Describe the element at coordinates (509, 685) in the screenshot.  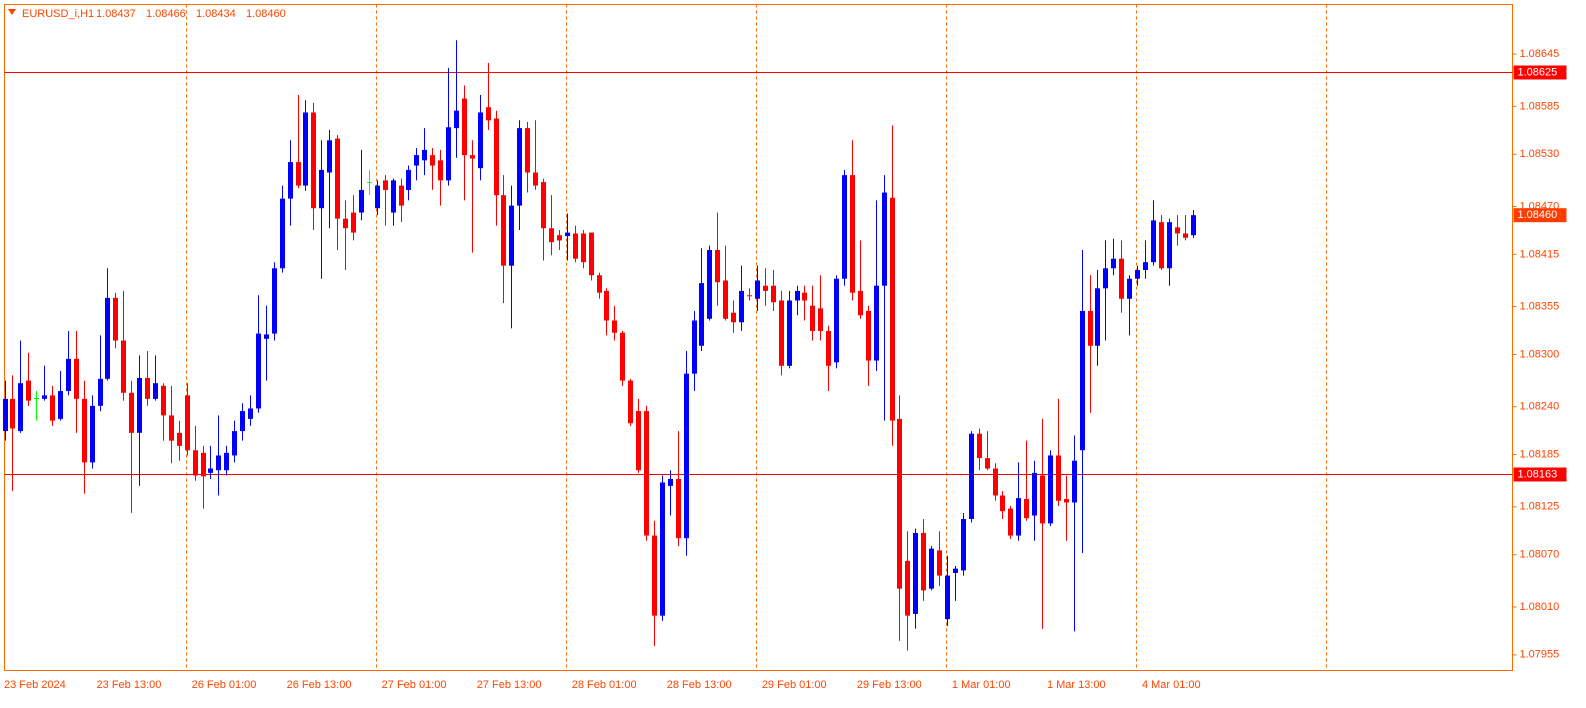
I see `x-tick-label: 27 Feb 13:00` at that location.